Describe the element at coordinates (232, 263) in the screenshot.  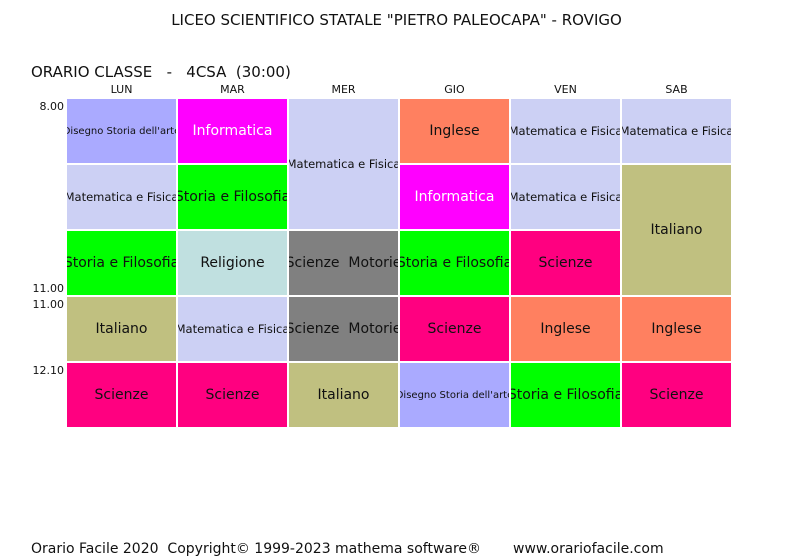
I see `lesson-cell: Religione` at that location.